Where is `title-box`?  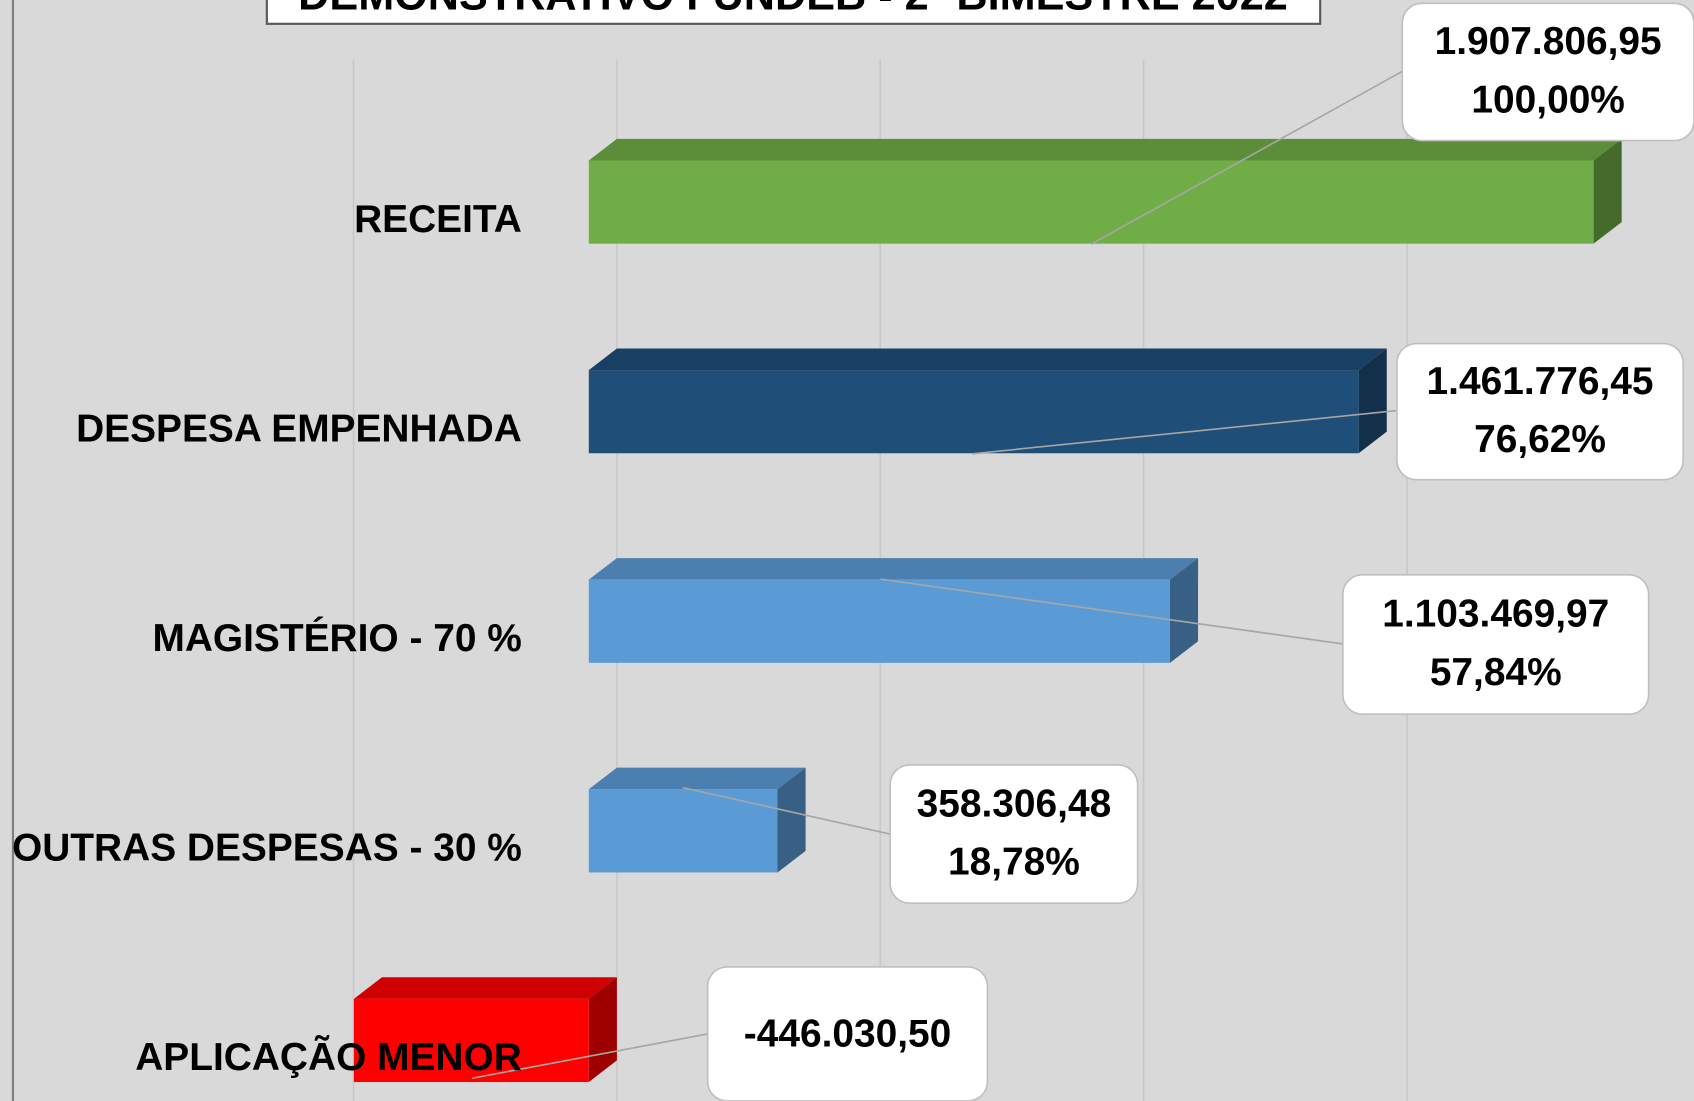
title-box is located at coordinates (793, 12).